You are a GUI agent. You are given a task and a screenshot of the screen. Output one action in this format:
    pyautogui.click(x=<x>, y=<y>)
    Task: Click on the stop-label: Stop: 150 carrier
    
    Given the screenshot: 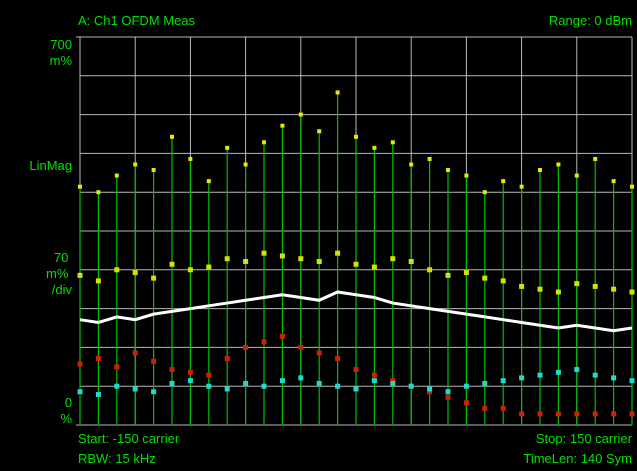 What is the action you would take?
    pyautogui.click(x=584, y=438)
    